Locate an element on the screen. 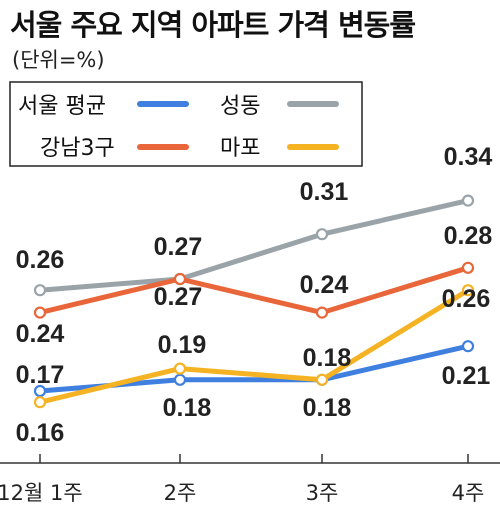  data-label-마포: 0.26 is located at coordinates (466, 299).